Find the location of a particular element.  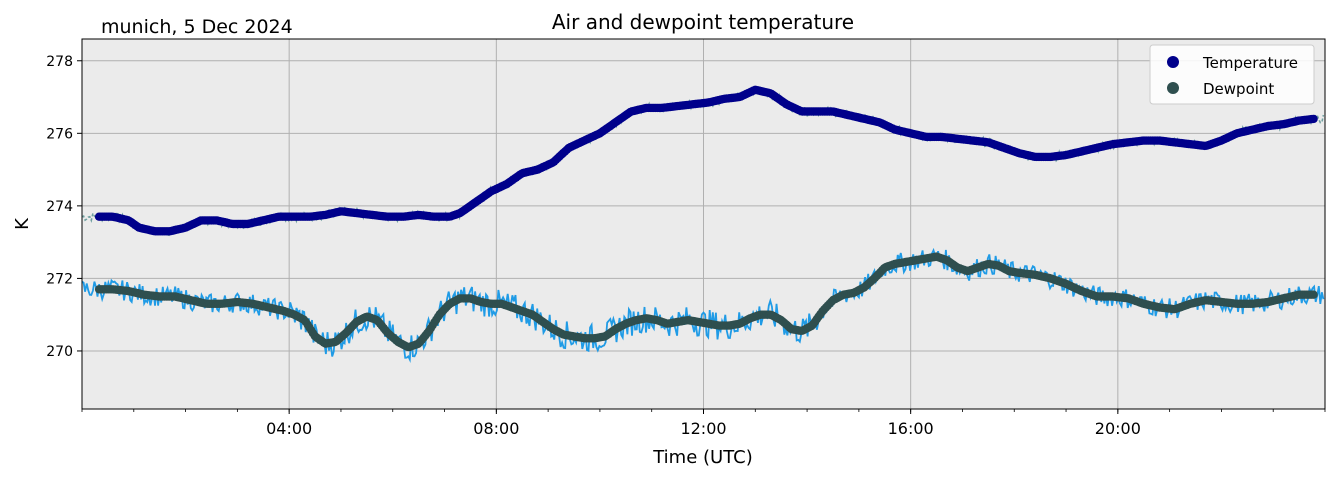

temperature-point is located at coordinates (1313, 119).